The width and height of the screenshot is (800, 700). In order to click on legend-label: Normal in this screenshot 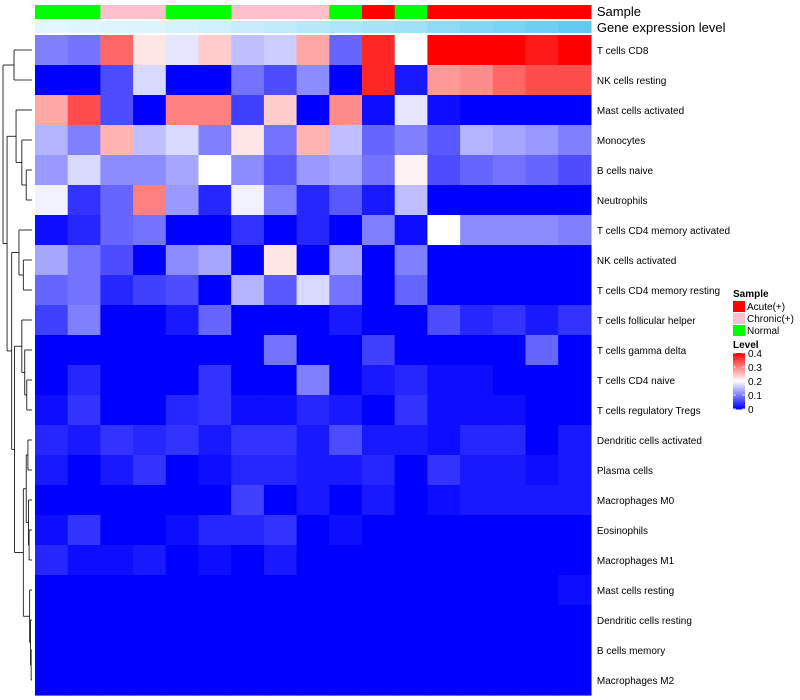, I will do `click(763, 331)`.